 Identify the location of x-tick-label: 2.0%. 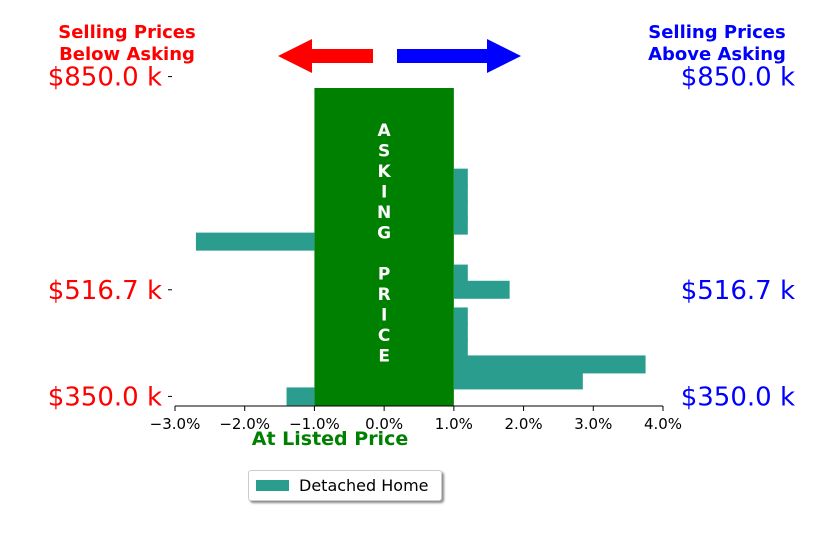
(524, 424).